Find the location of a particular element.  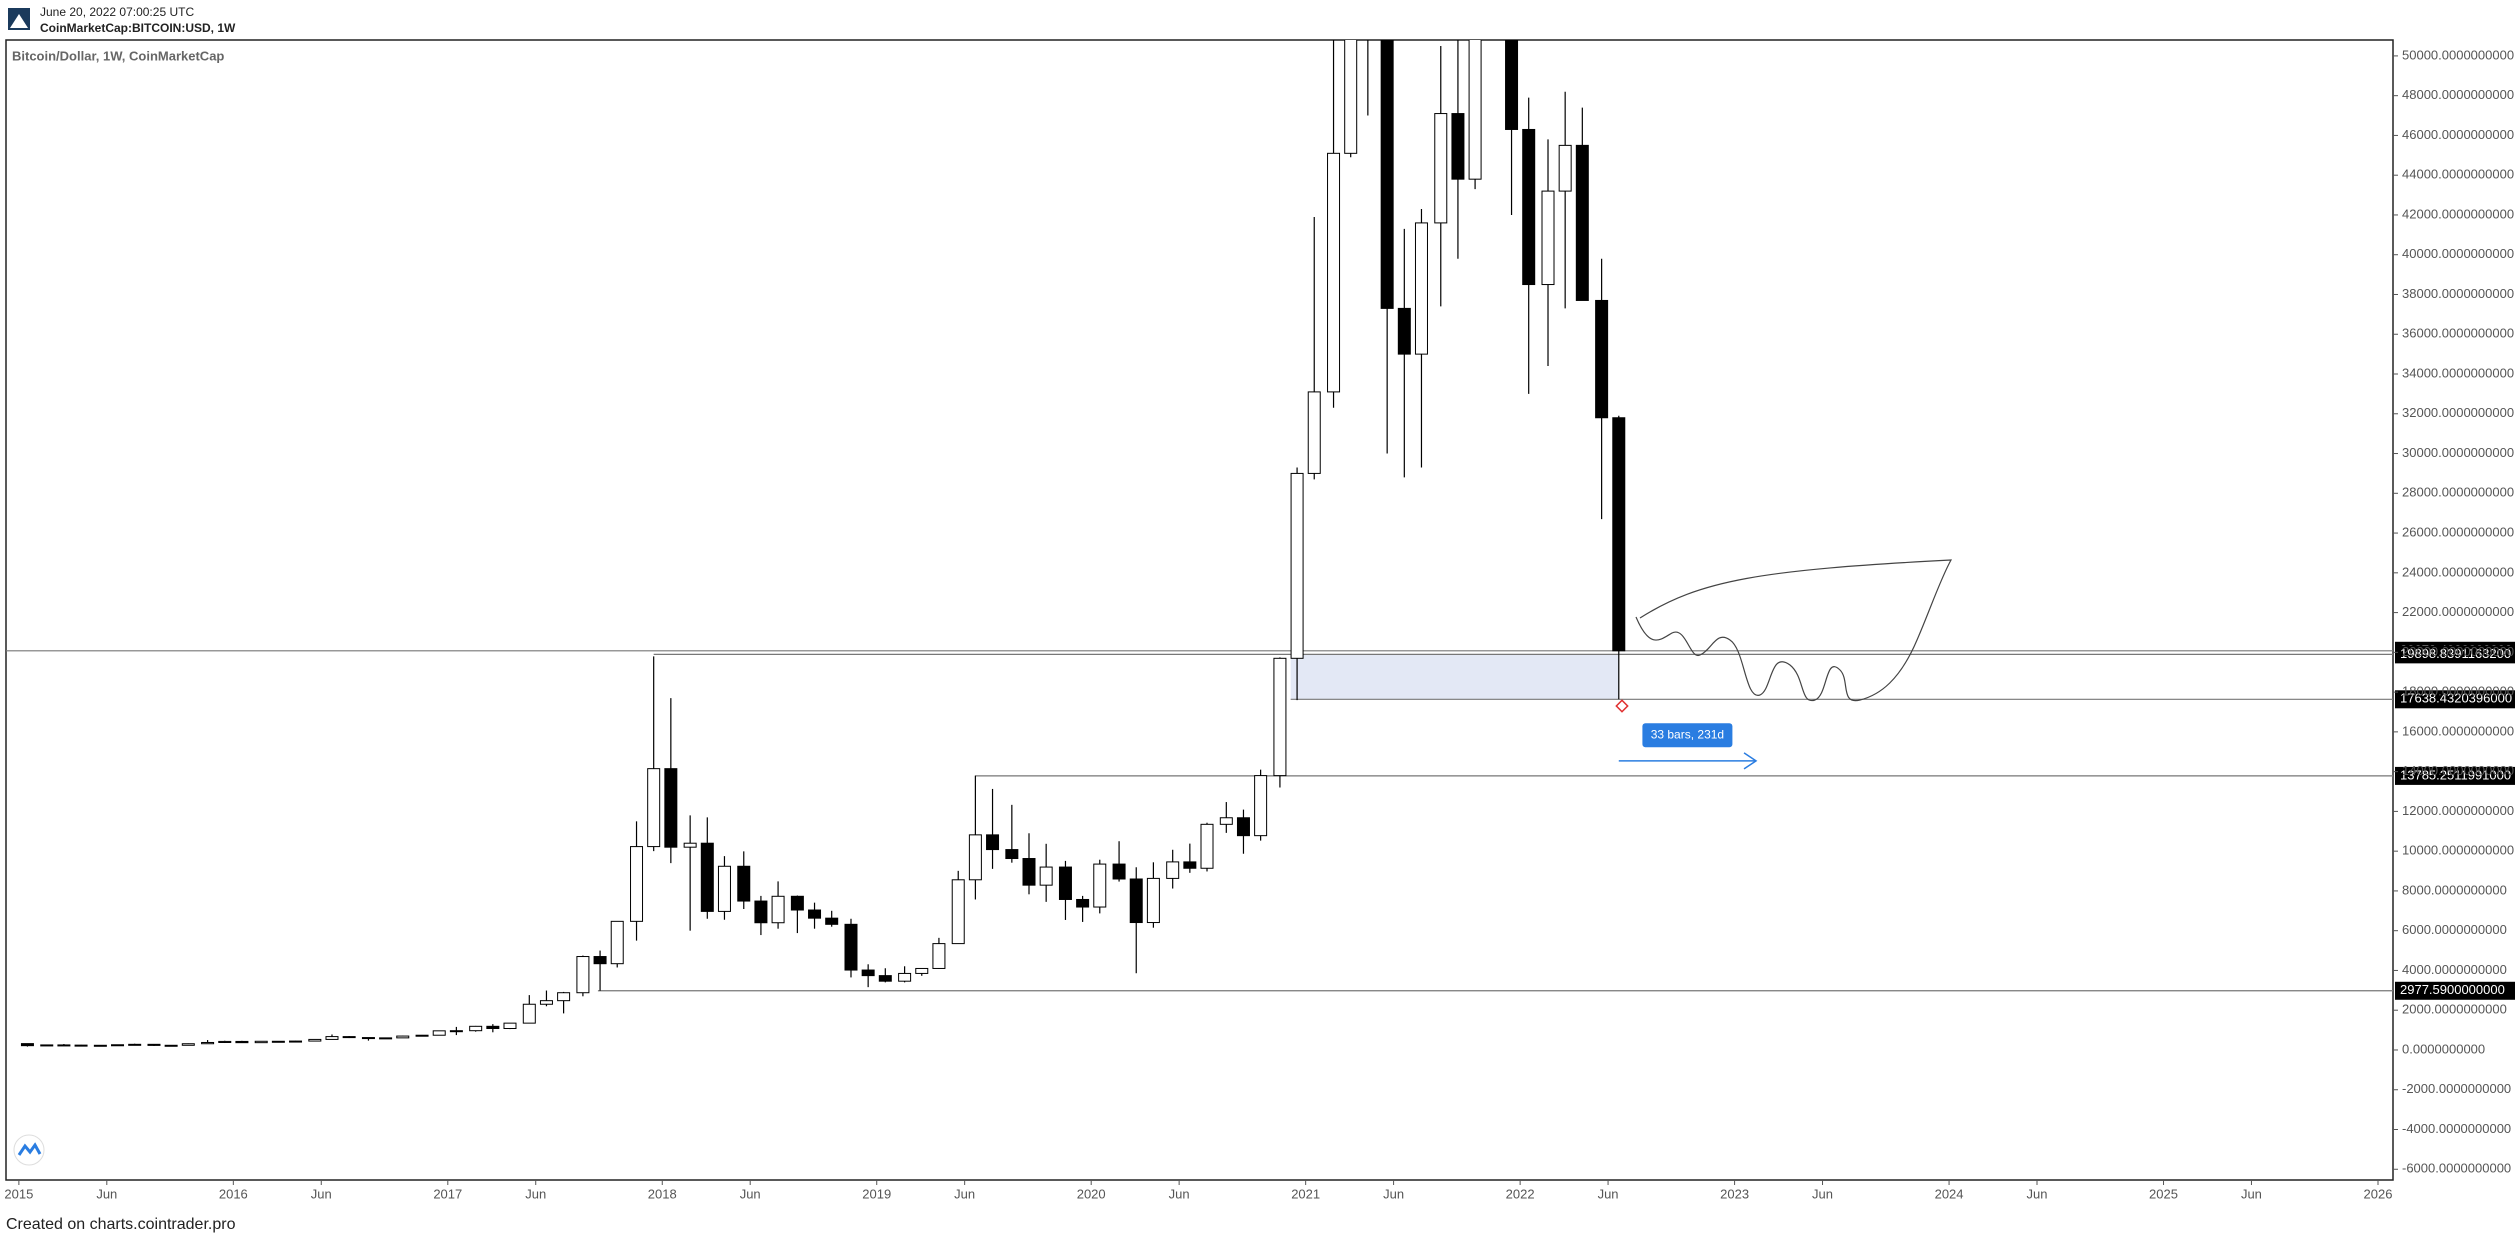

x-tick-label: 2015 is located at coordinates (18, 1193).